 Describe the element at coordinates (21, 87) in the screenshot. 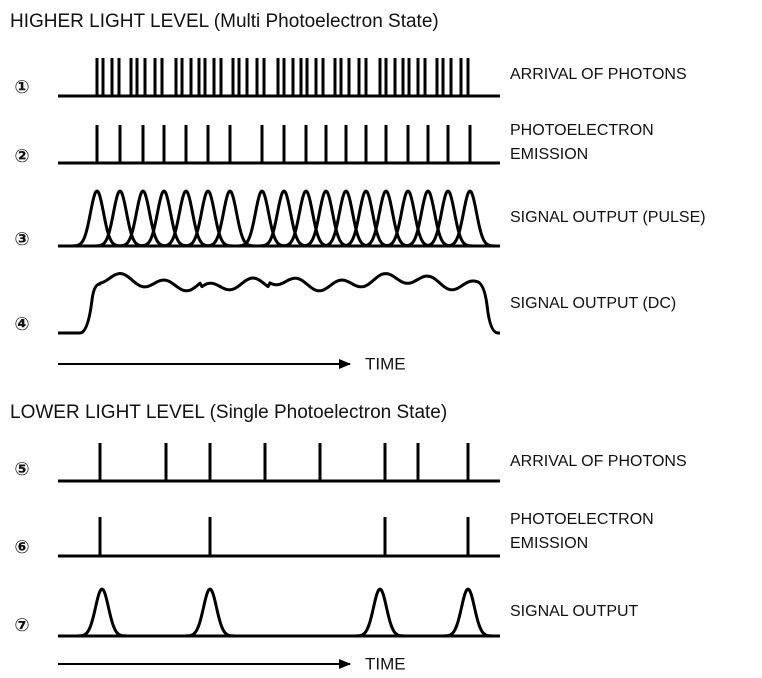

I see `row-number: ①` at that location.